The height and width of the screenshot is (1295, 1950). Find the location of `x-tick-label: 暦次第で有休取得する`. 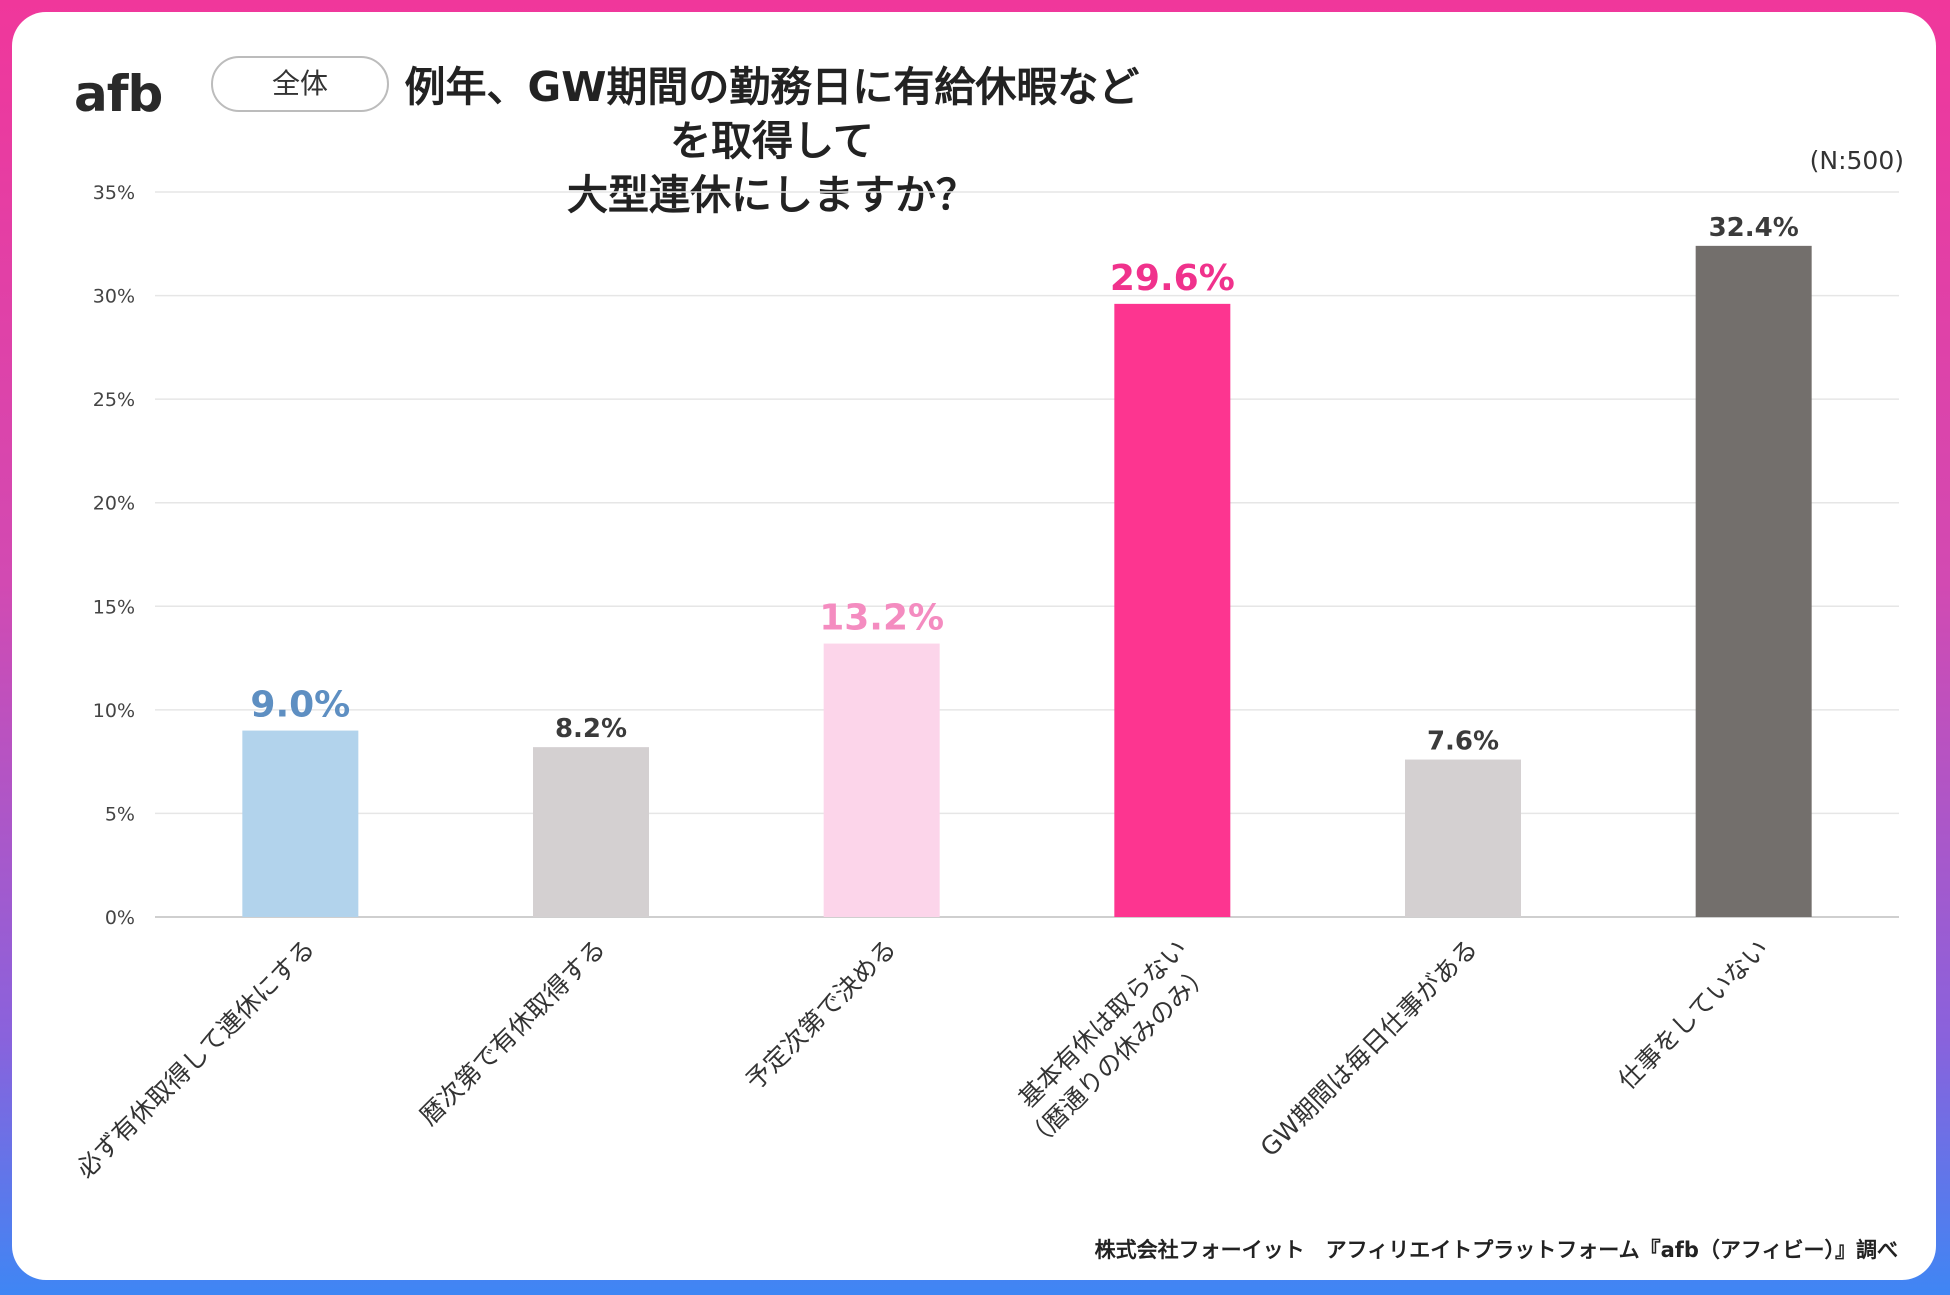

x-tick-label: 暦次第で有休取得する is located at coordinates (512, 1032).